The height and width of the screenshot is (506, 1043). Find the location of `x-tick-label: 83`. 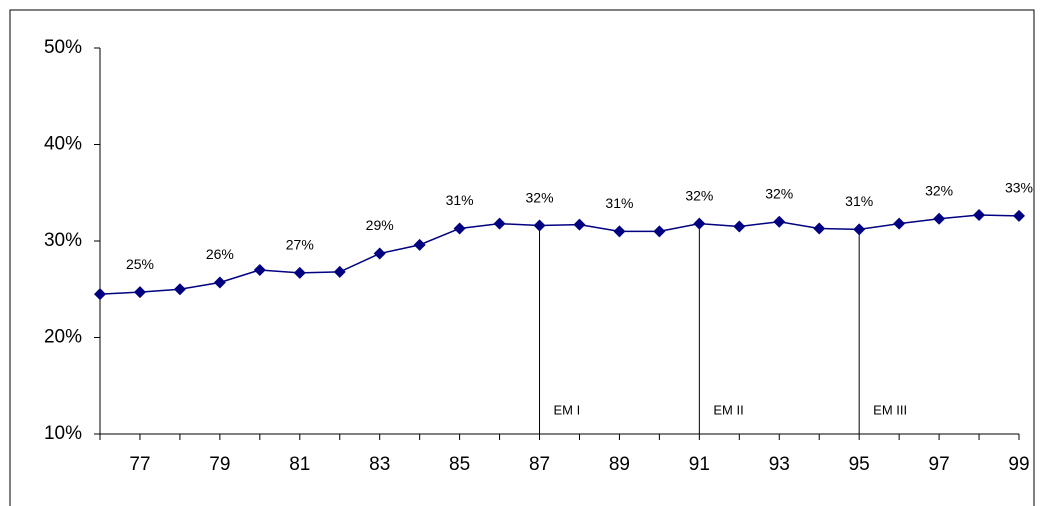

x-tick-label: 83 is located at coordinates (379, 464).